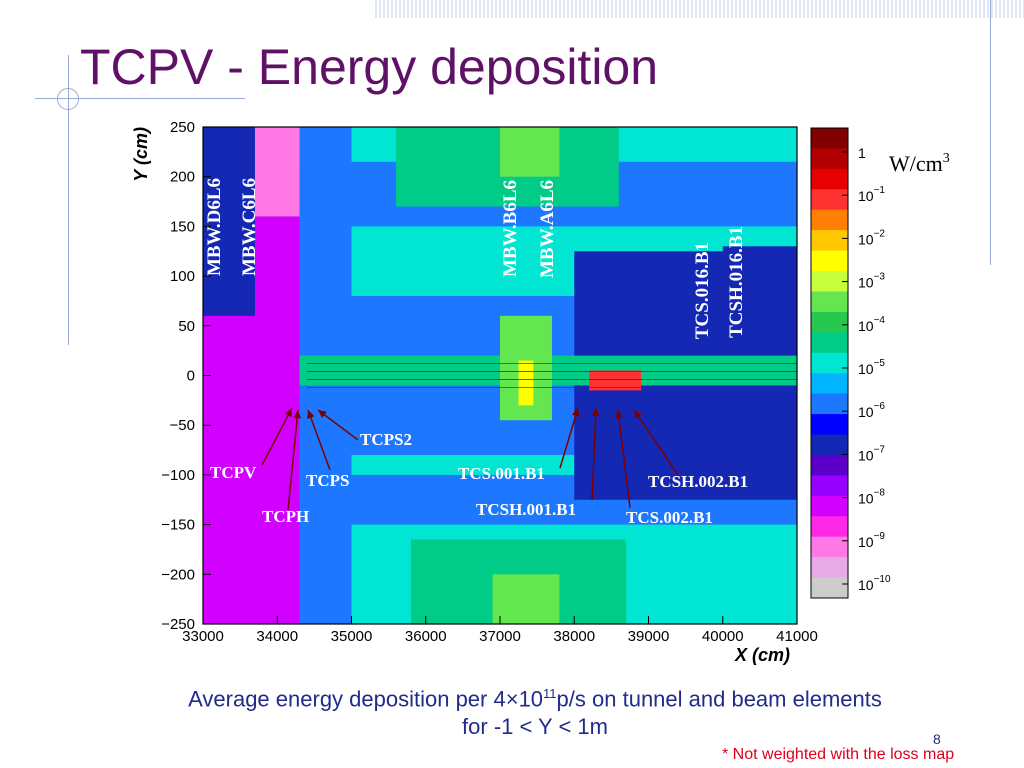  What do you see at coordinates (366, 699) in the screenshot?
I see `caption-line1-prefix: Average energy deposition per 4×10` at bounding box center [366, 699].